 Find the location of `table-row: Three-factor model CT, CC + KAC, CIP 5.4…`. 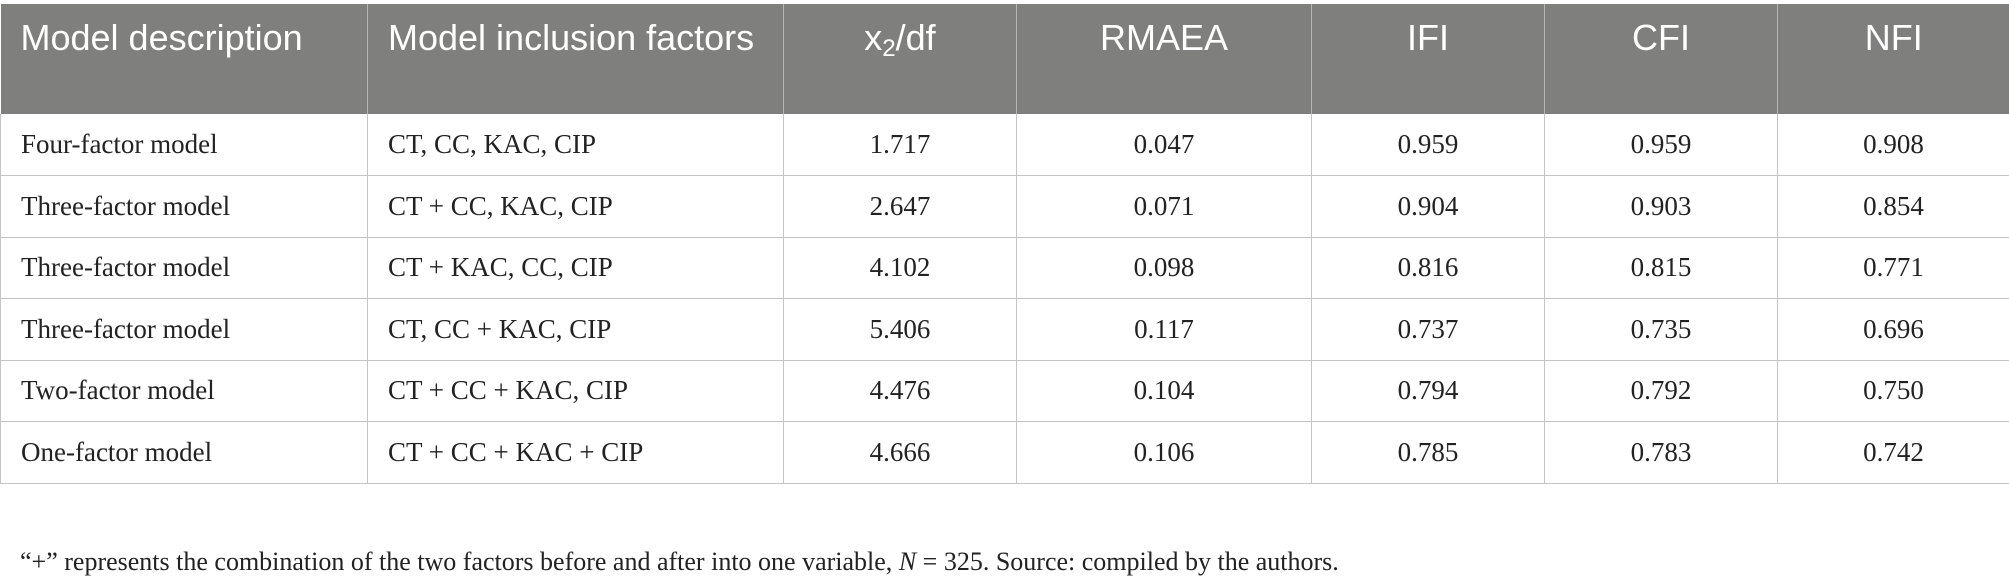

table-row: Three-factor model CT, CC + KAC, CIP 5.4… is located at coordinates (1004, 329).